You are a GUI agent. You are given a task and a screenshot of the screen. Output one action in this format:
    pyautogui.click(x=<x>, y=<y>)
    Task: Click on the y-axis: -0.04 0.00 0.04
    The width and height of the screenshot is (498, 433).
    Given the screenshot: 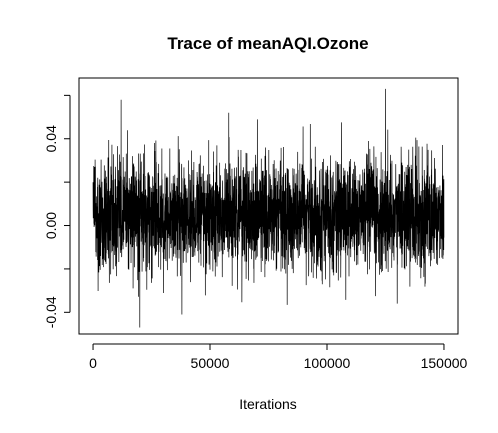 What is the action you would take?
    pyautogui.click(x=57, y=211)
    